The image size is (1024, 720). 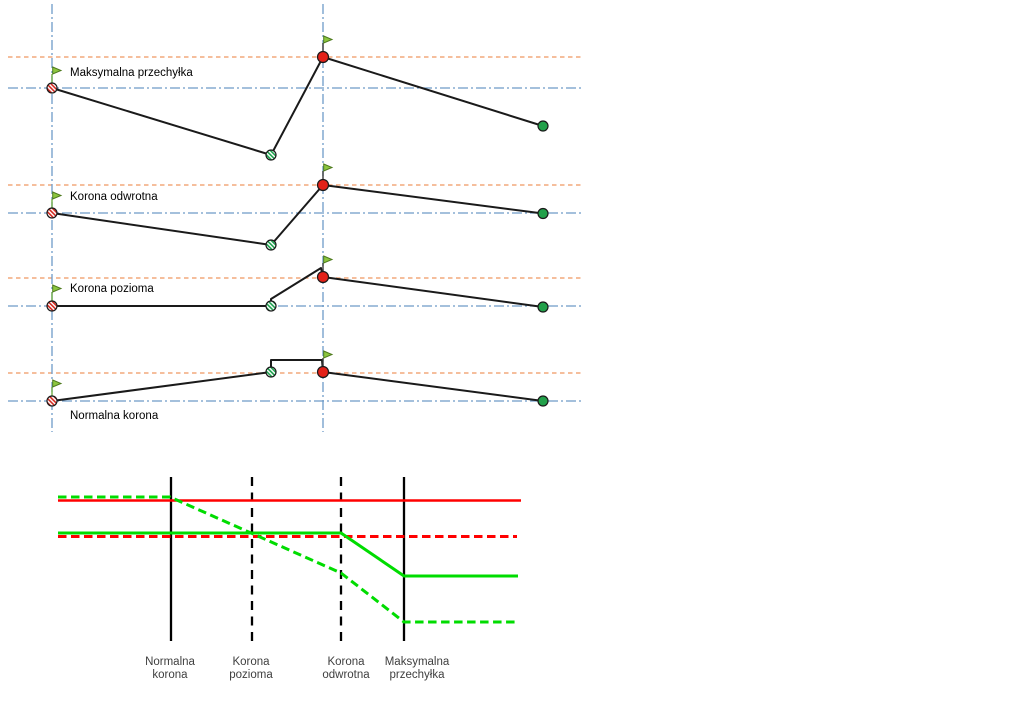 I want to click on station-label: pozioma, so click(x=251, y=675).